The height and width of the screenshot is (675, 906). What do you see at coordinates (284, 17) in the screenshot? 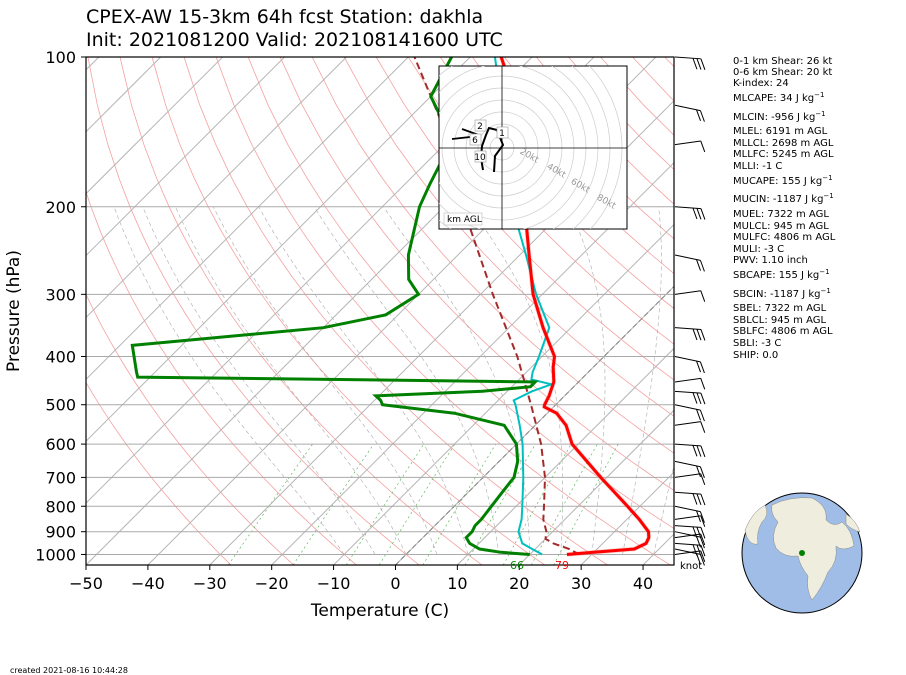
I see `chart-title-line1: CPEX-AW 15-3km 64h fcst Station: dakhla` at bounding box center [284, 17].